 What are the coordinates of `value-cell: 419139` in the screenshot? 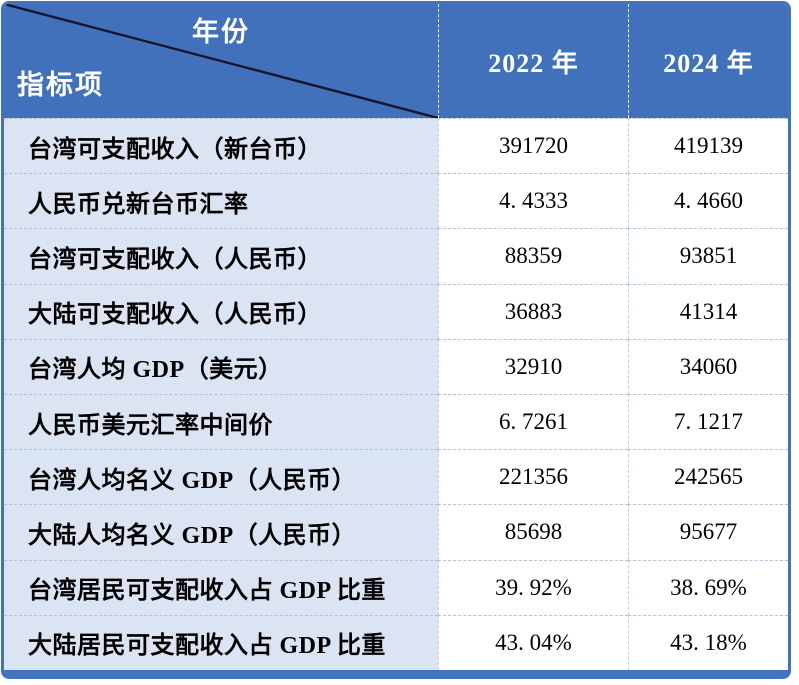 It's located at (708, 146).